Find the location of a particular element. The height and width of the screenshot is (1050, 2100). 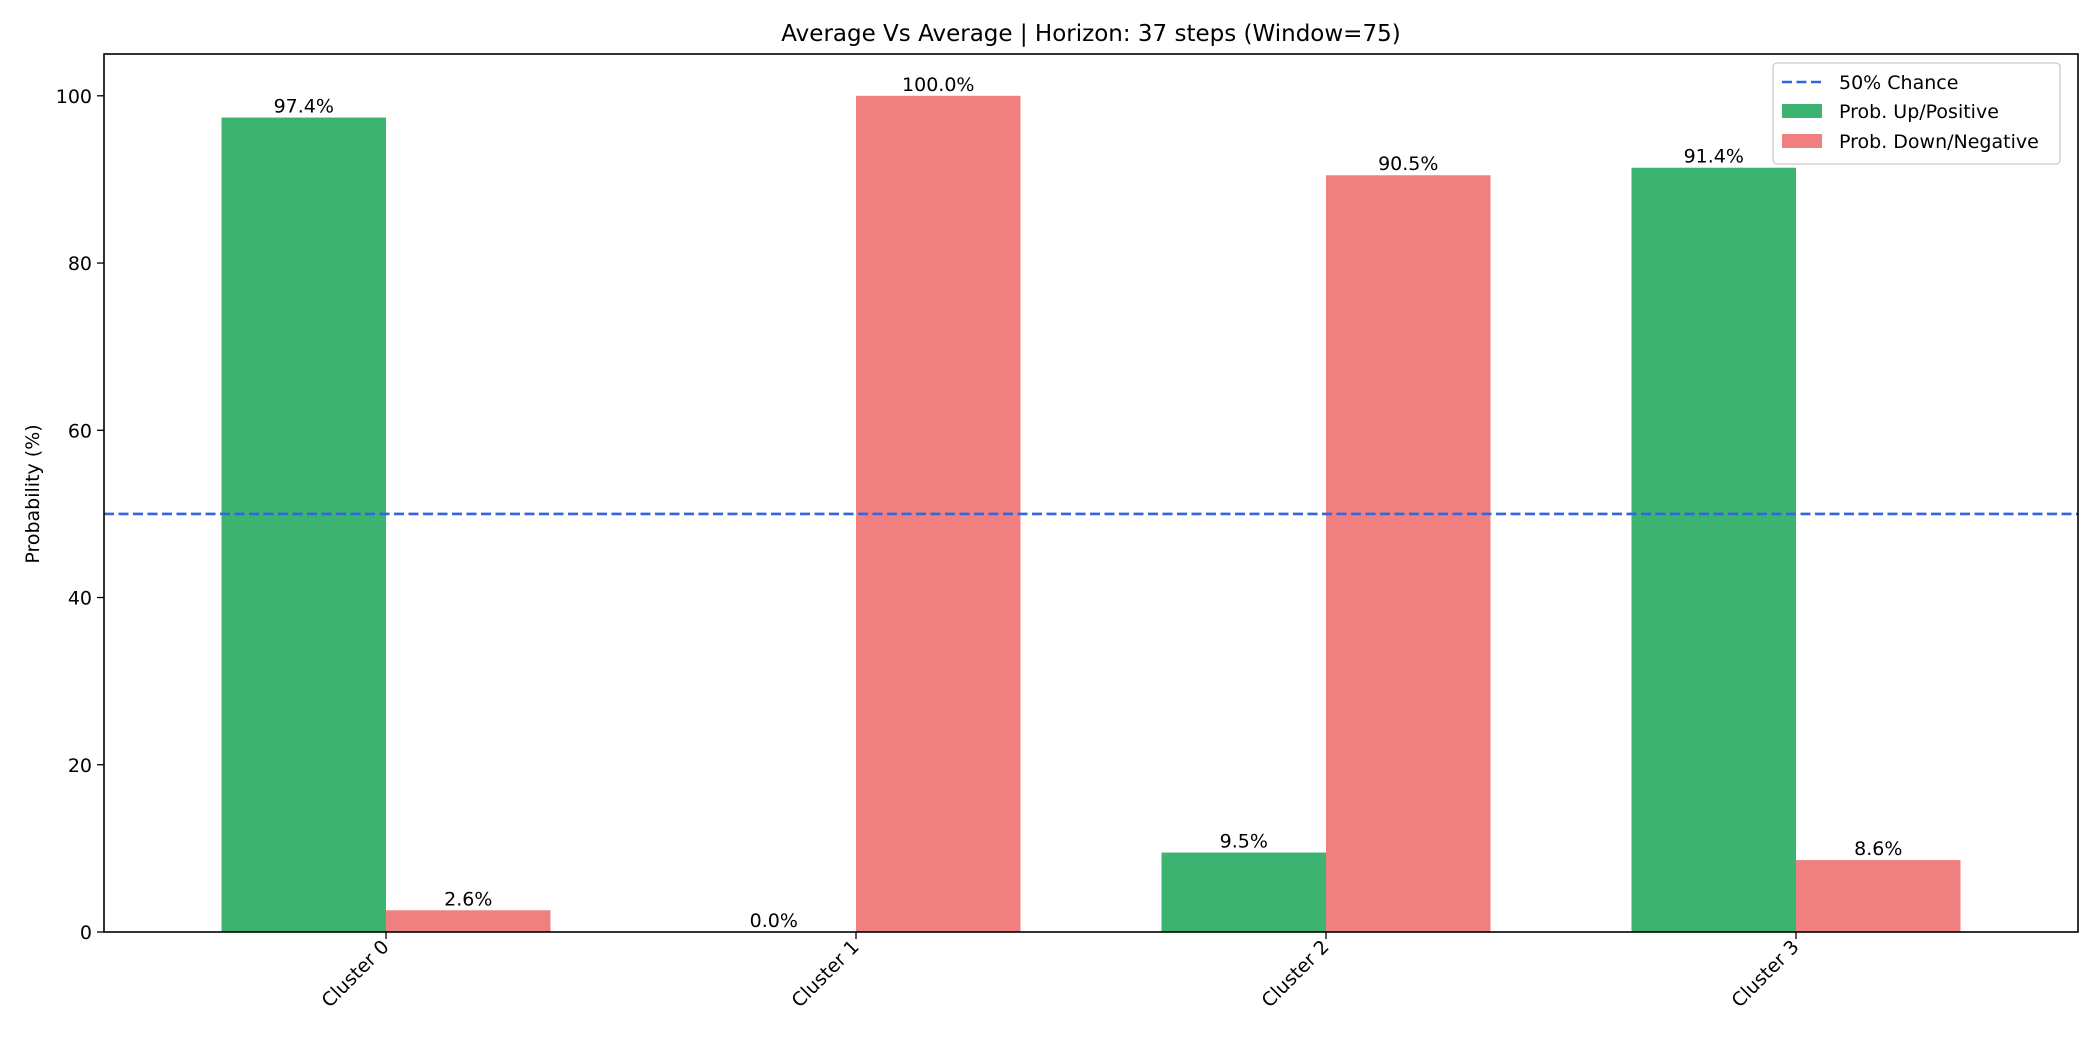

y-tick-label-60: 60 is located at coordinates (80, 431).